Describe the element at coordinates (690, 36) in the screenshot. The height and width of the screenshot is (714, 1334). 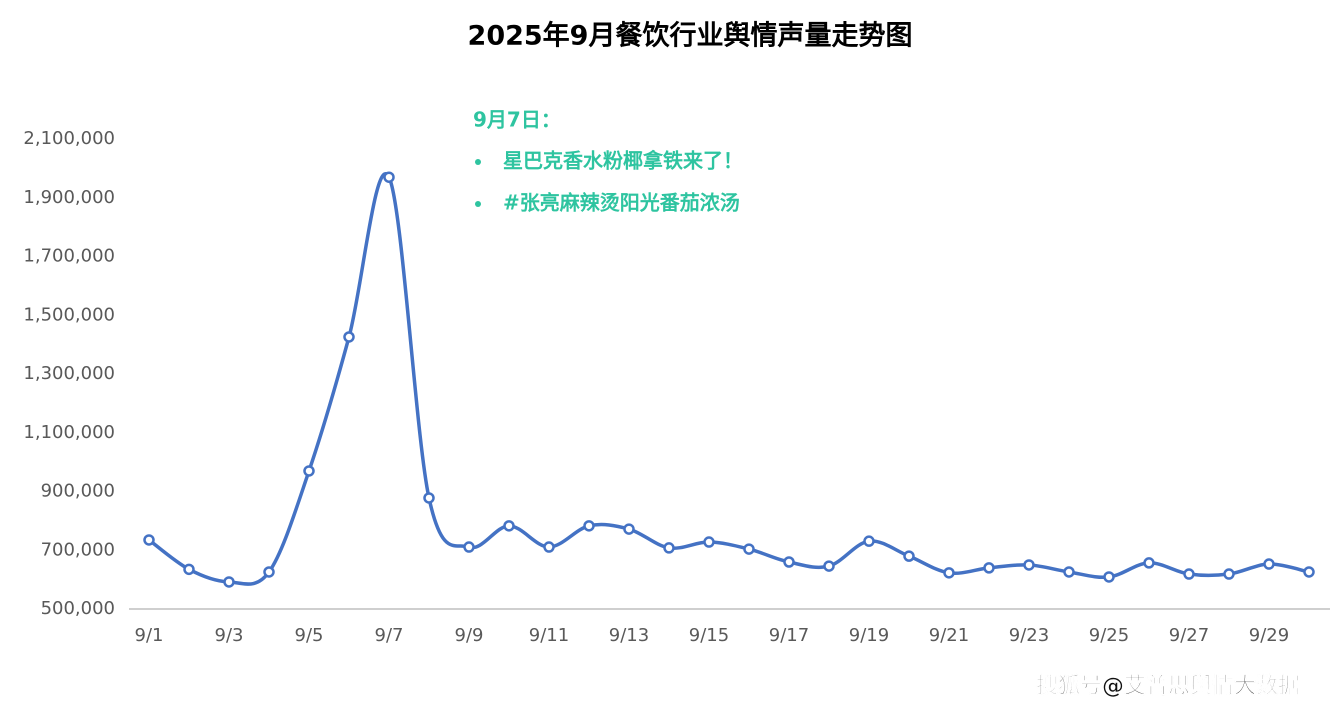
I see `chart-title: 2025年9月餐饮行业舆情声量走势图` at that location.